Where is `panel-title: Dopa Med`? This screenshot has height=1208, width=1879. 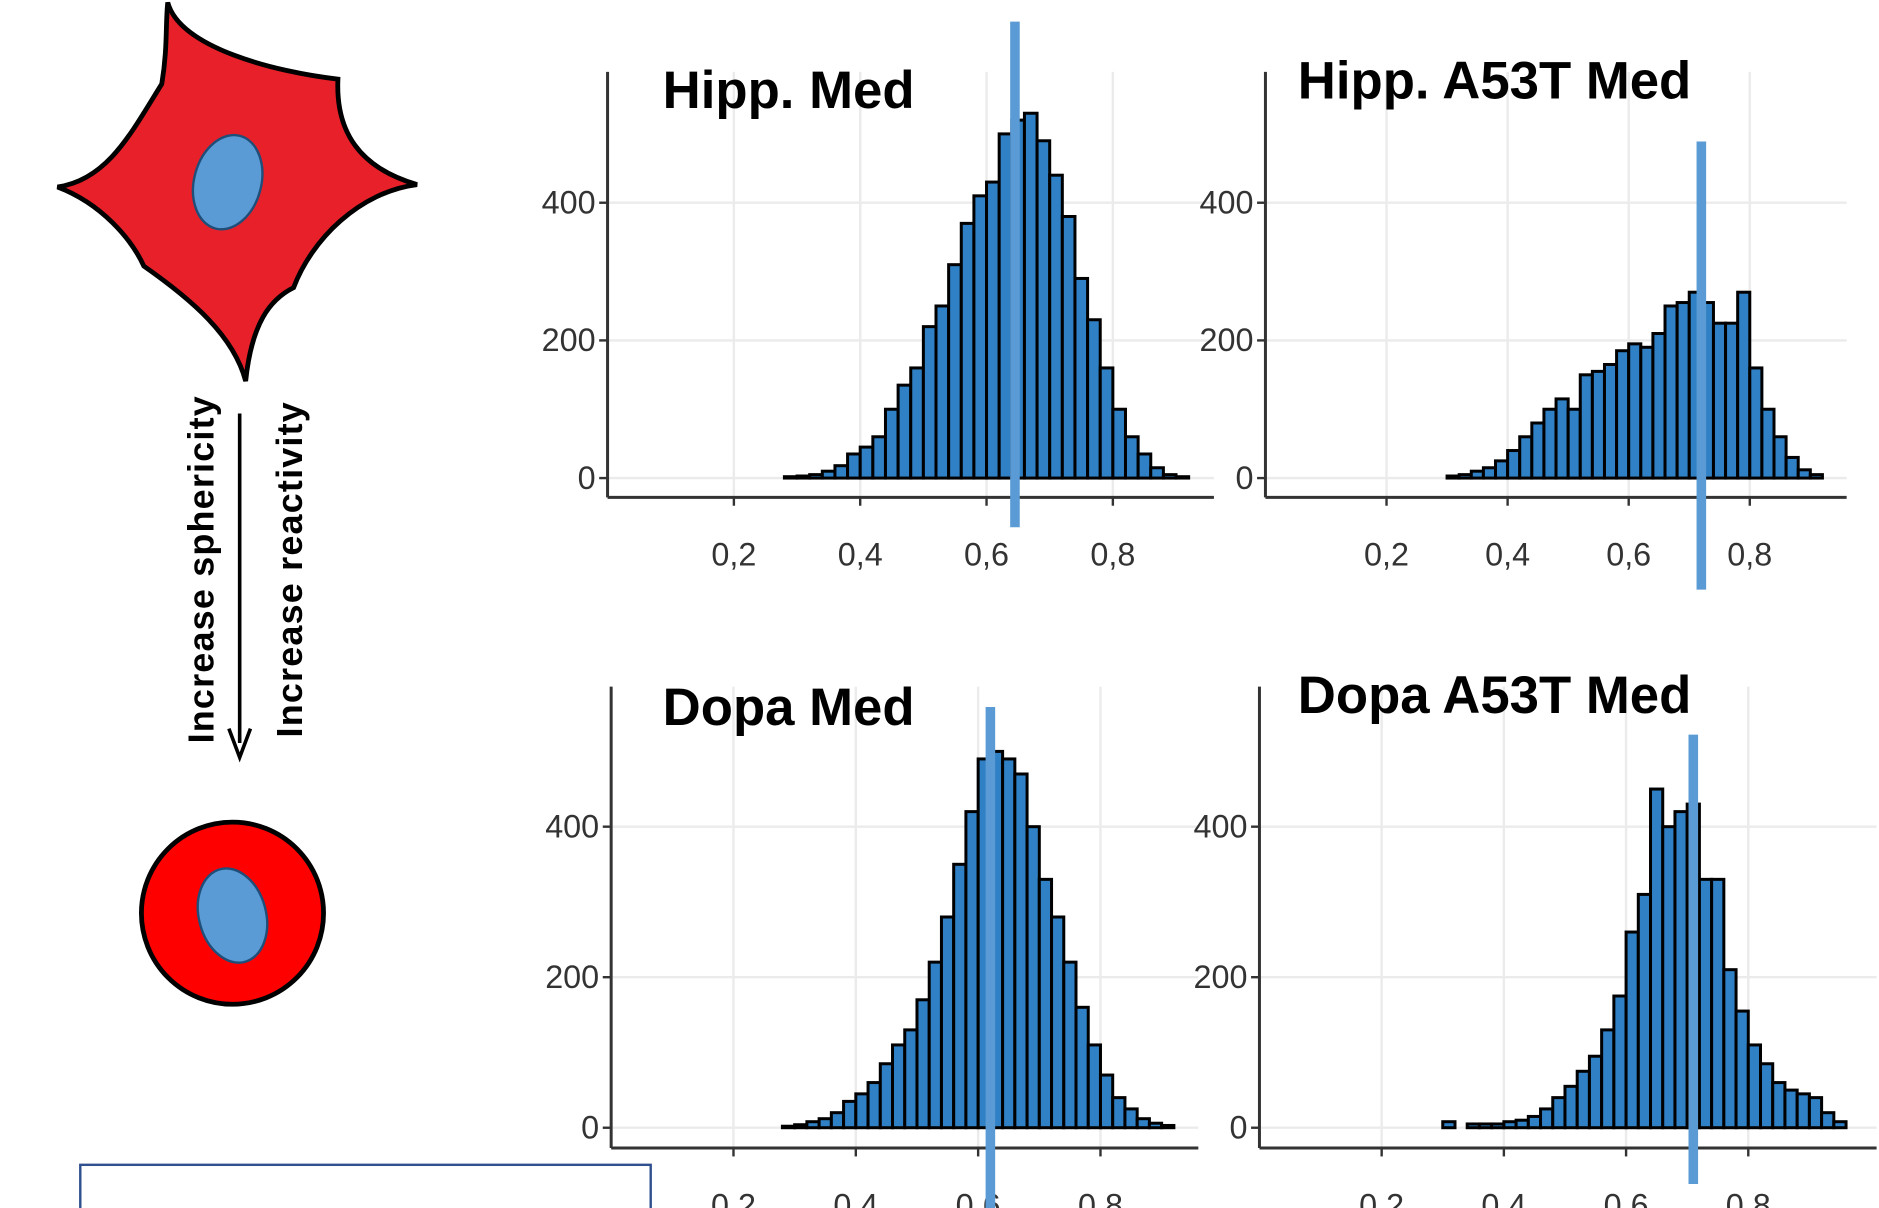
panel-title: Dopa Med is located at coordinates (789, 707).